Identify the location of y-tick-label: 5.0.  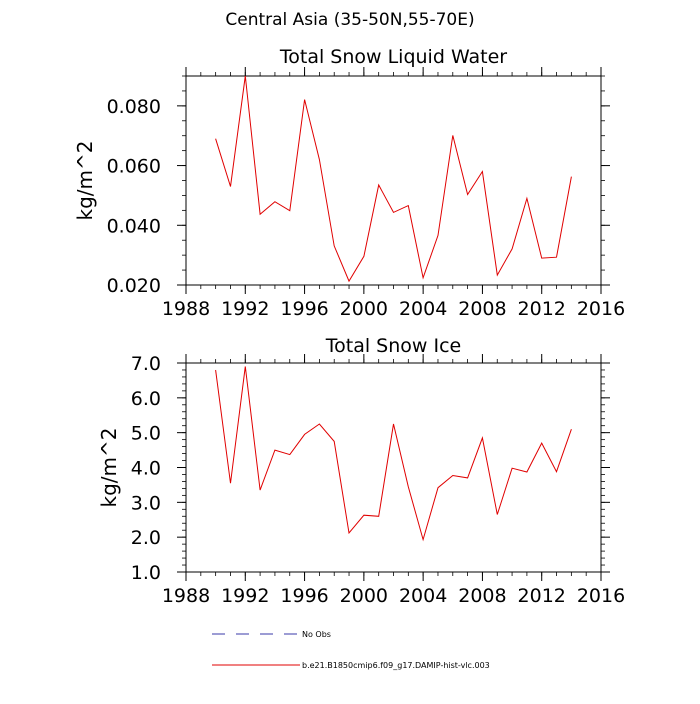
(146, 434).